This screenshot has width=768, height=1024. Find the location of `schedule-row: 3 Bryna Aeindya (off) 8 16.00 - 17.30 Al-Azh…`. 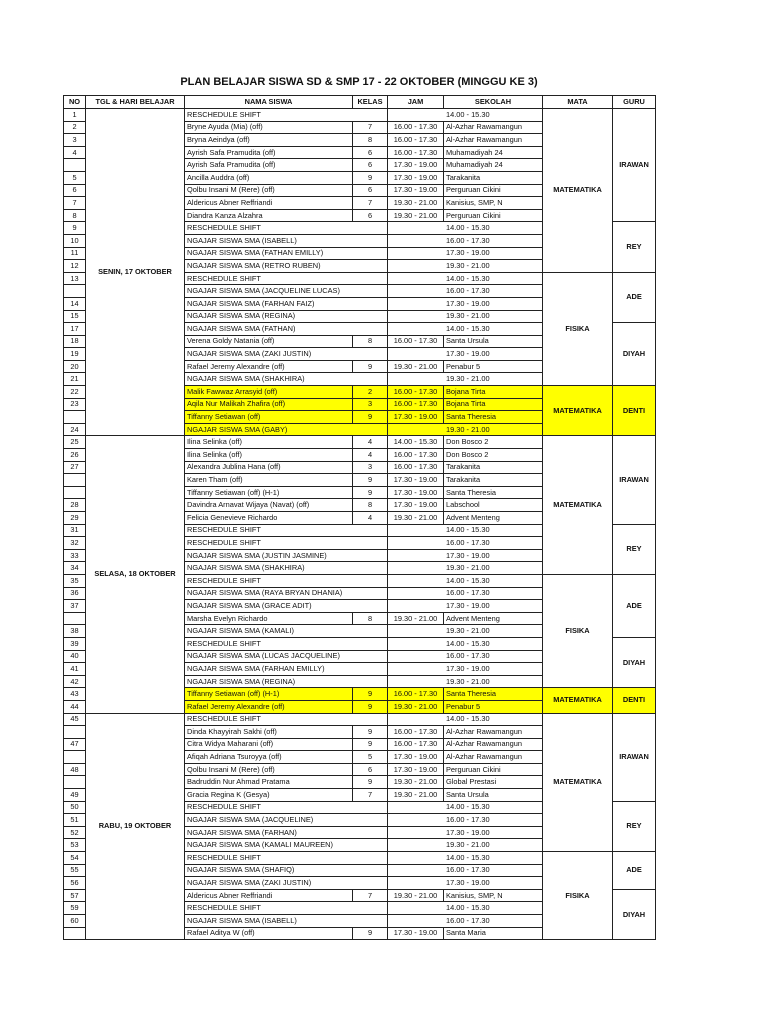

schedule-row: 3 Bryna Aeindya (off) 8 16.00 - 17.30 Al-Azh… is located at coordinates (359, 140).